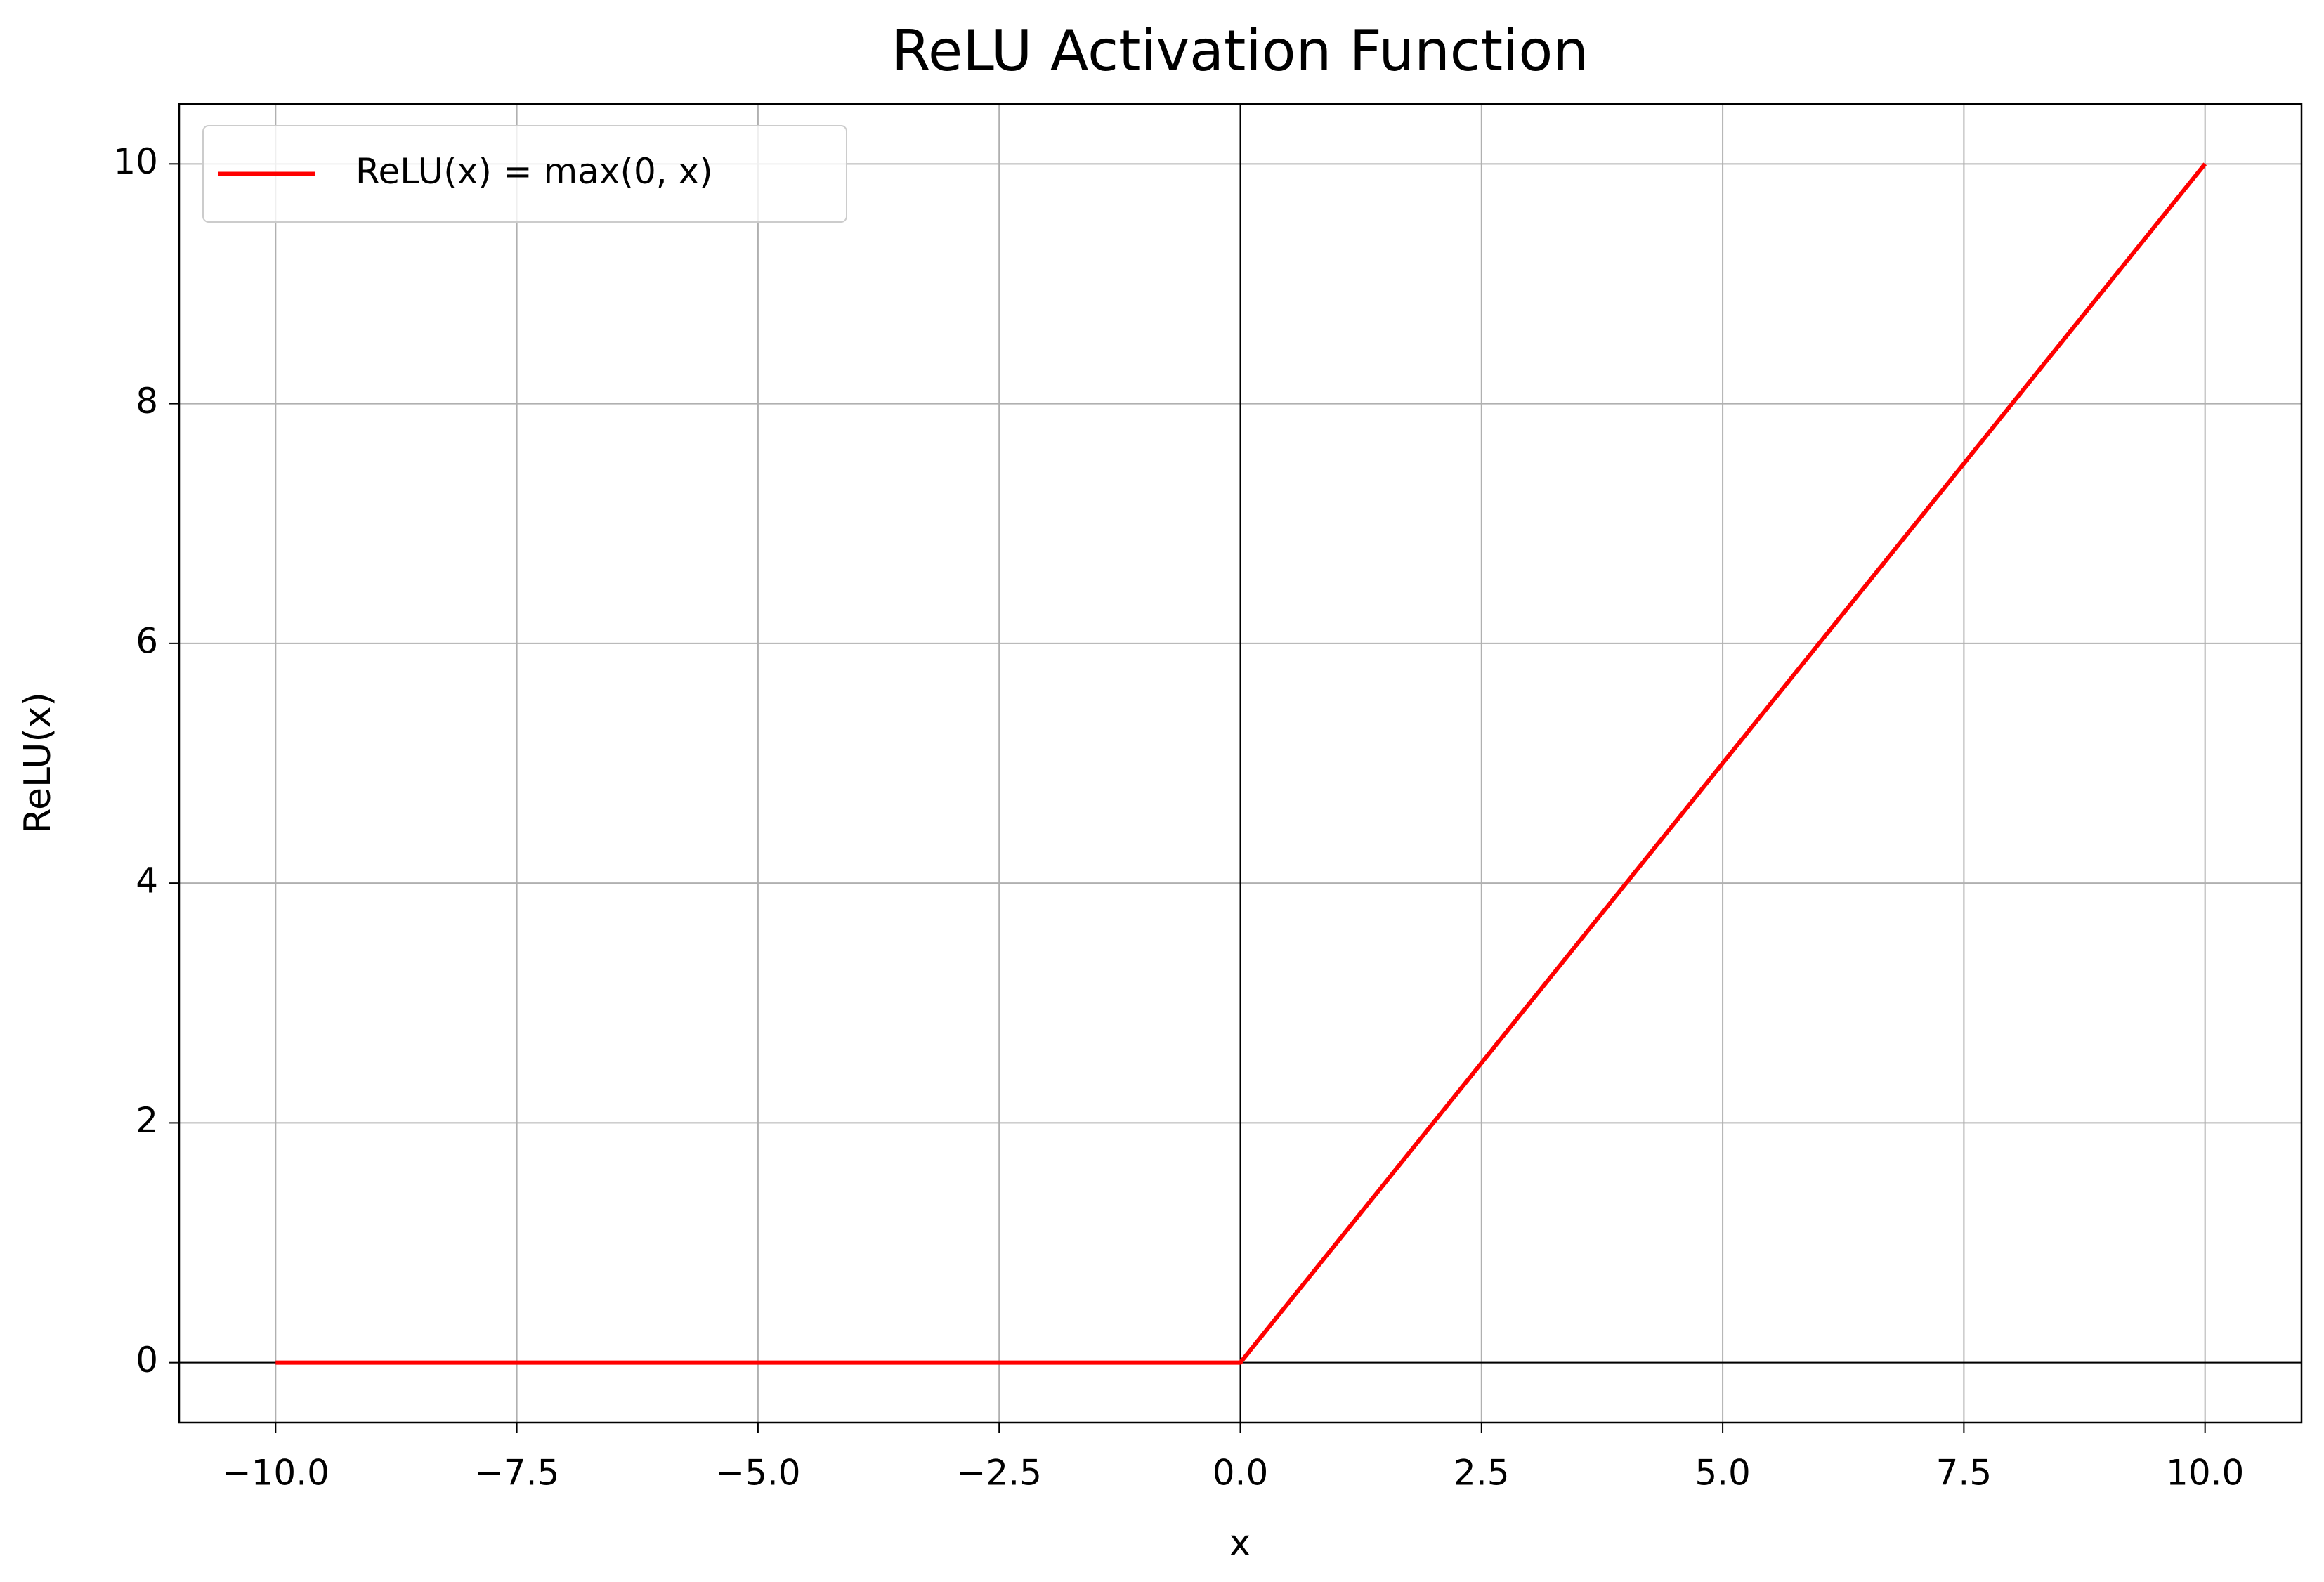 Image resolution: width=2324 pixels, height=1582 pixels. I want to click on y-axis-label: ReLU(x), so click(38, 763).